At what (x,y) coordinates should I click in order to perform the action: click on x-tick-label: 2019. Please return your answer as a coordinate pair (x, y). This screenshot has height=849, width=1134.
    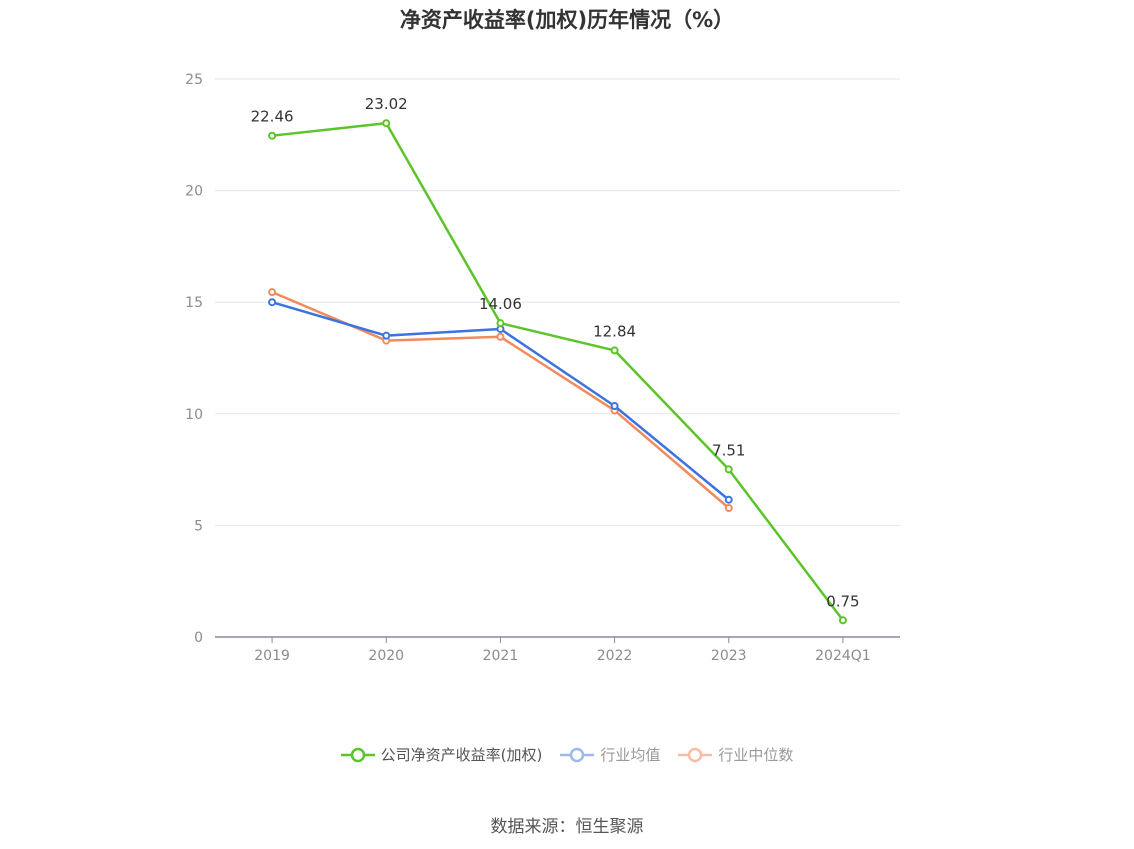
    Looking at the image, I should click on (272, 656).